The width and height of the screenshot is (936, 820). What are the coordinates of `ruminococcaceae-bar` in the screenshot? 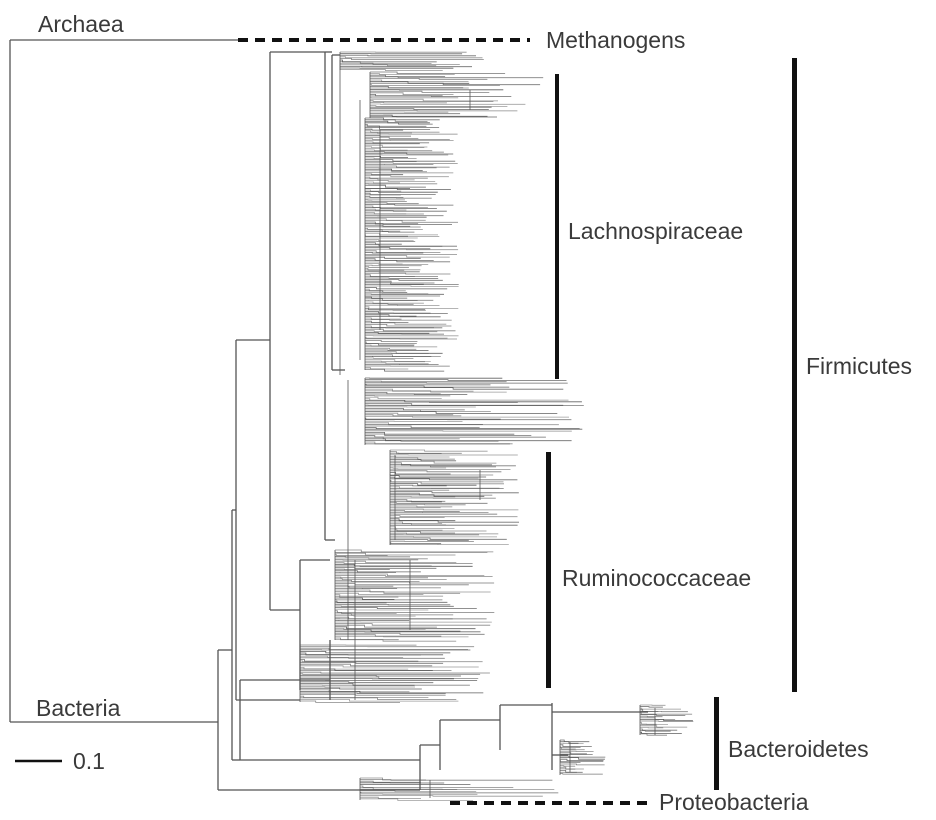 It's located at (548, 570).